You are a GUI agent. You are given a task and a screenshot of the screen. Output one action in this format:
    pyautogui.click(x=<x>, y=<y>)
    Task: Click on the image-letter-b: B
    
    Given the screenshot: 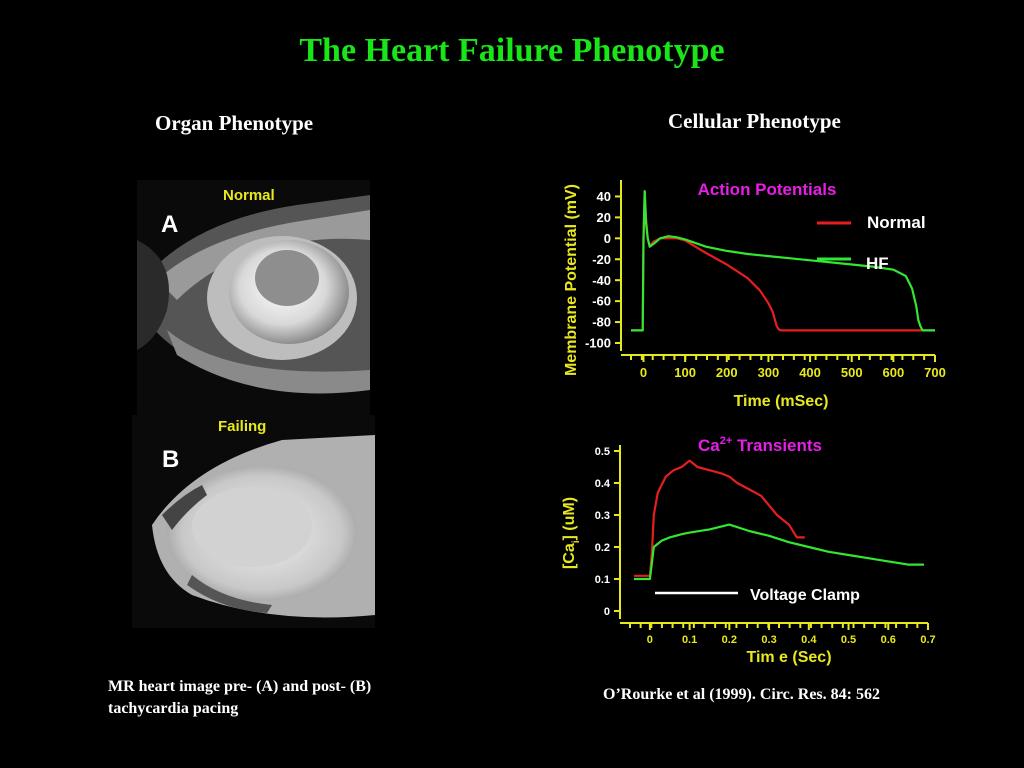 What is the action you would take?
    pyautogui.click(x=170, y=459)
    